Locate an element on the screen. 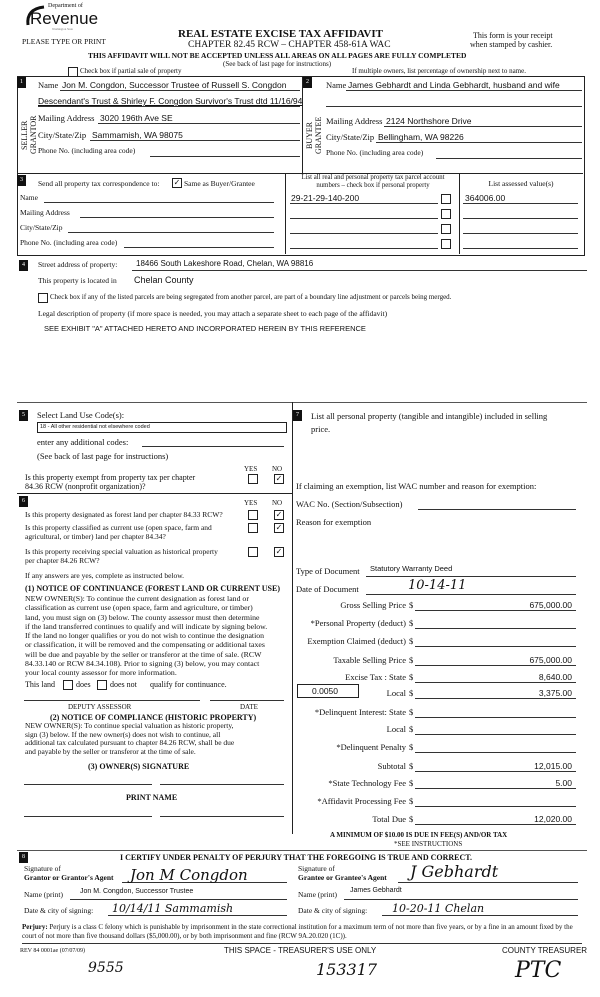 Image resolution: width=600 pixels, height=997 pixels. current-use-yes-checkbox is located at coordinates (253, 528).